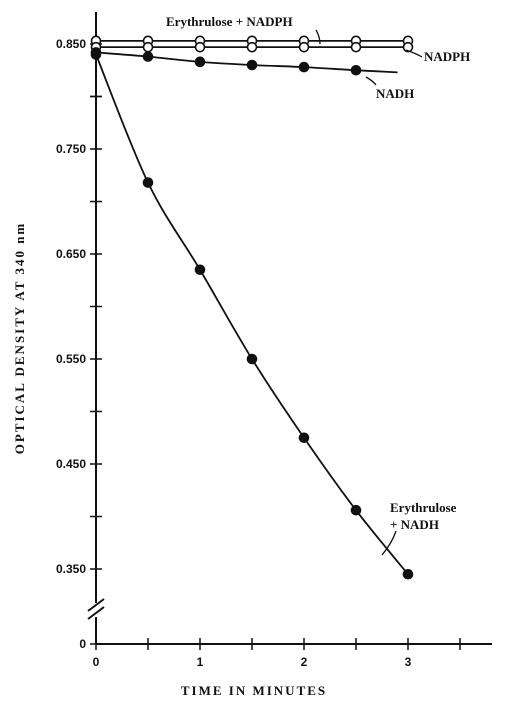 This screenshot has width=508, height=703. What do you see at coordinates (200, 662) in the screenshot?
I see `x-tick-label: 1` at bounding box center [200, 662].